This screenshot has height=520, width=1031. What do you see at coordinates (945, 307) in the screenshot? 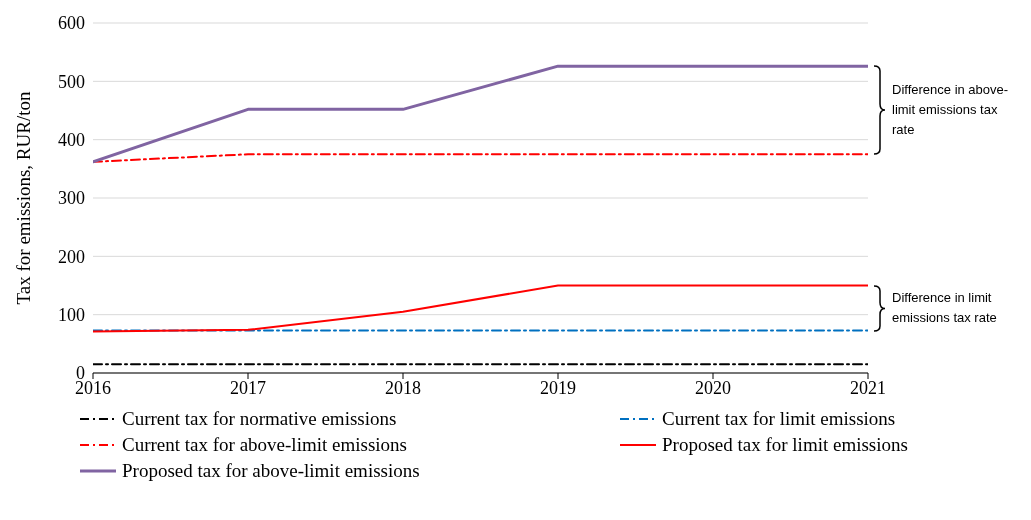
I see `text: Difference in limit emissions tax rate` at bounding box center [945, 307].